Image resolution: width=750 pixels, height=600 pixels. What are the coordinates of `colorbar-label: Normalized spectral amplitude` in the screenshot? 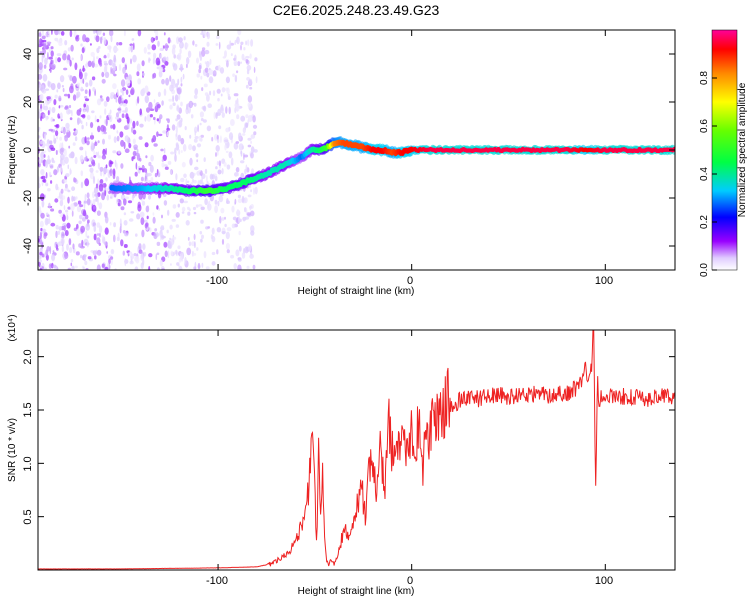 It's located at (742, 149).